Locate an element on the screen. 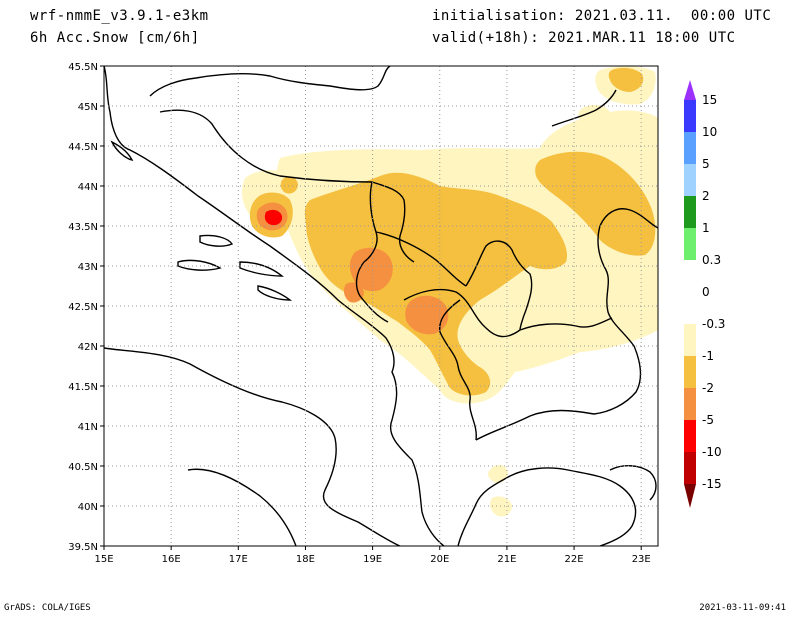 Image resolution: width=800 pixels, height=618 pixels. lat-tick-label: 41.5N is located at coordinates (83, 387).